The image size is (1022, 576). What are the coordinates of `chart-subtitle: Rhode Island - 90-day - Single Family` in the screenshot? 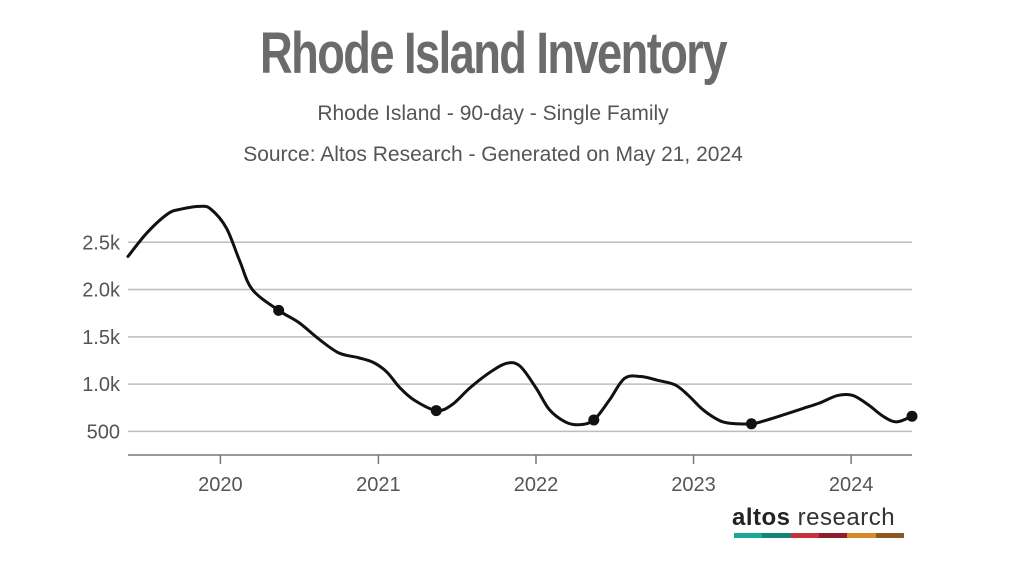 It's located at (493, 113).